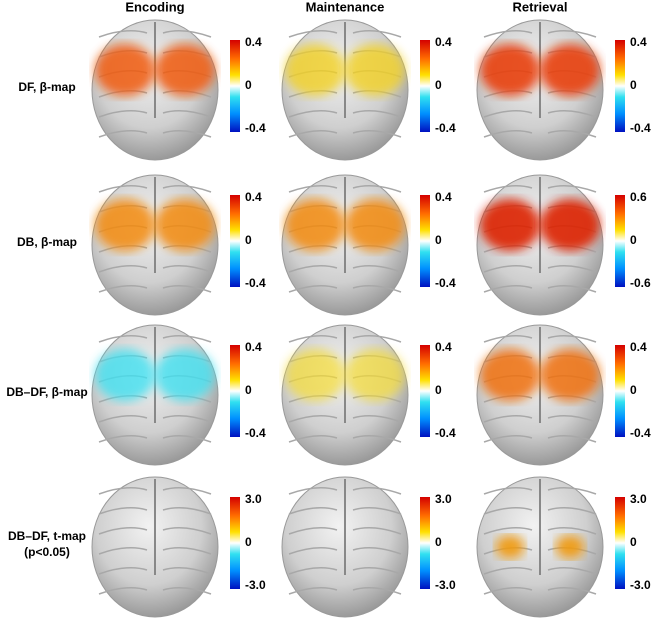  Describe the element at coordinates (640, 283) in the screenshot. I see `colorbar-label: -0.6` at that location.